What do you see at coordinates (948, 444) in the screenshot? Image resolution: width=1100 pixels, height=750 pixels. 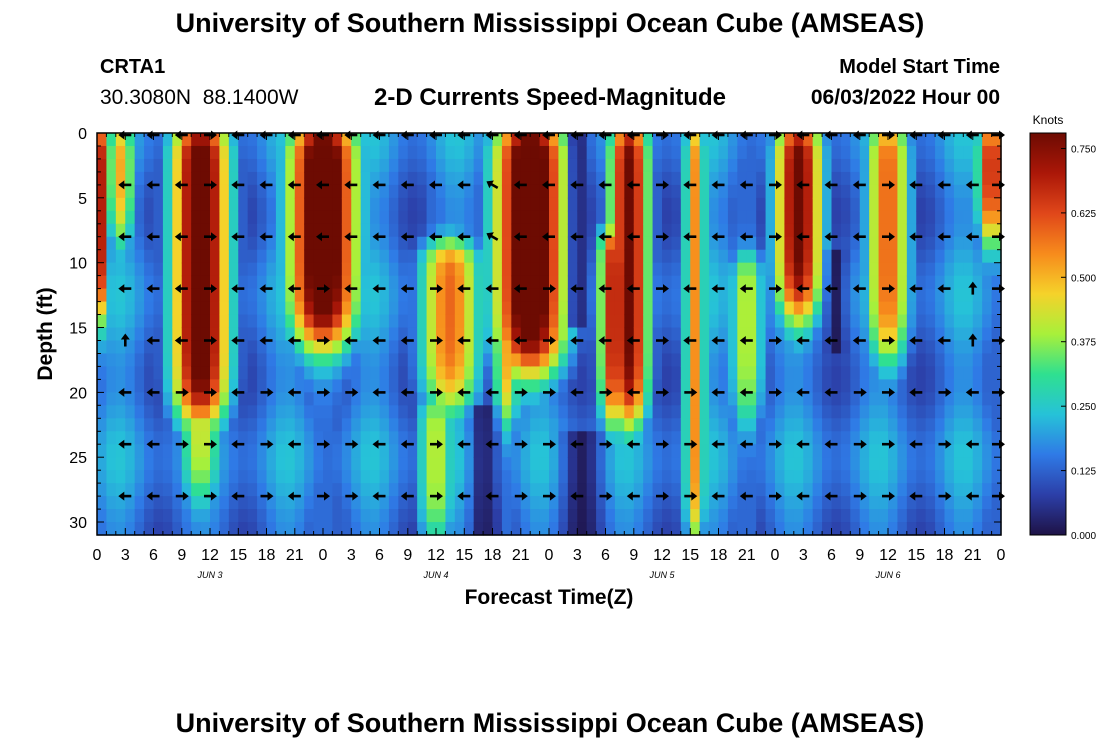 I see `arrow-head` at bounding box center [948, 444].